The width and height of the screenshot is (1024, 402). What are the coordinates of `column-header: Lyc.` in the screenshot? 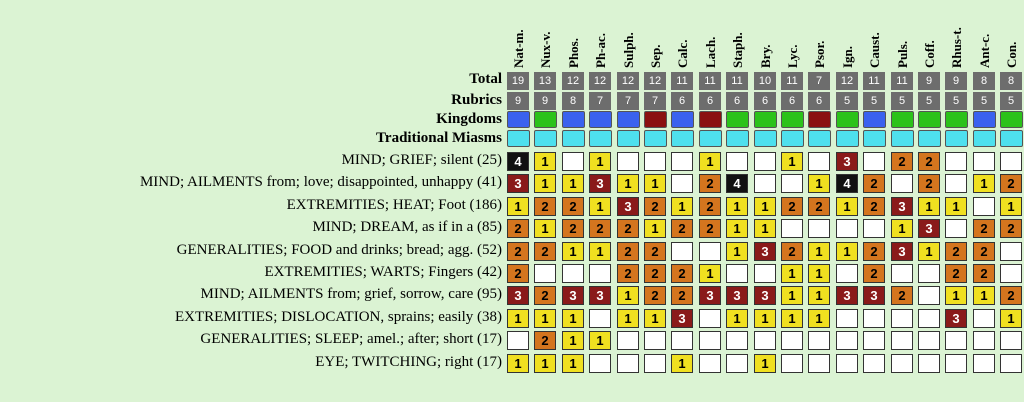 It's located at (793, 51).